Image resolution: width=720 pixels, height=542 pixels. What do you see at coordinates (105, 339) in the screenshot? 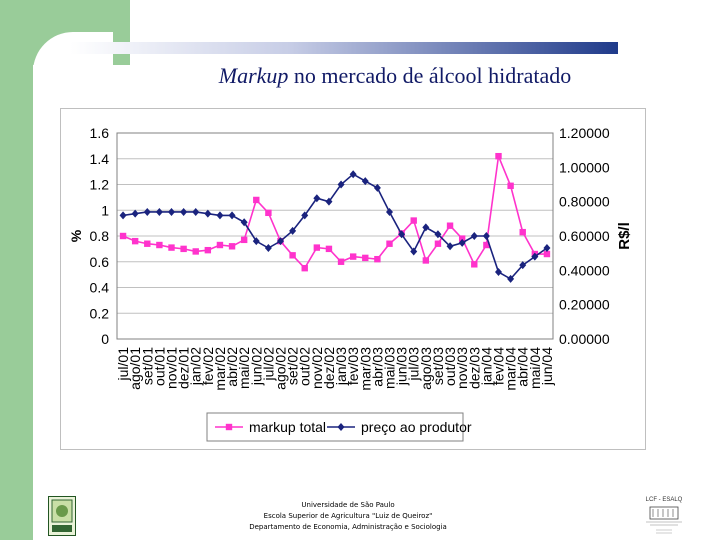
I see `y-tick-label: 0` at bounding box center [105, 339].